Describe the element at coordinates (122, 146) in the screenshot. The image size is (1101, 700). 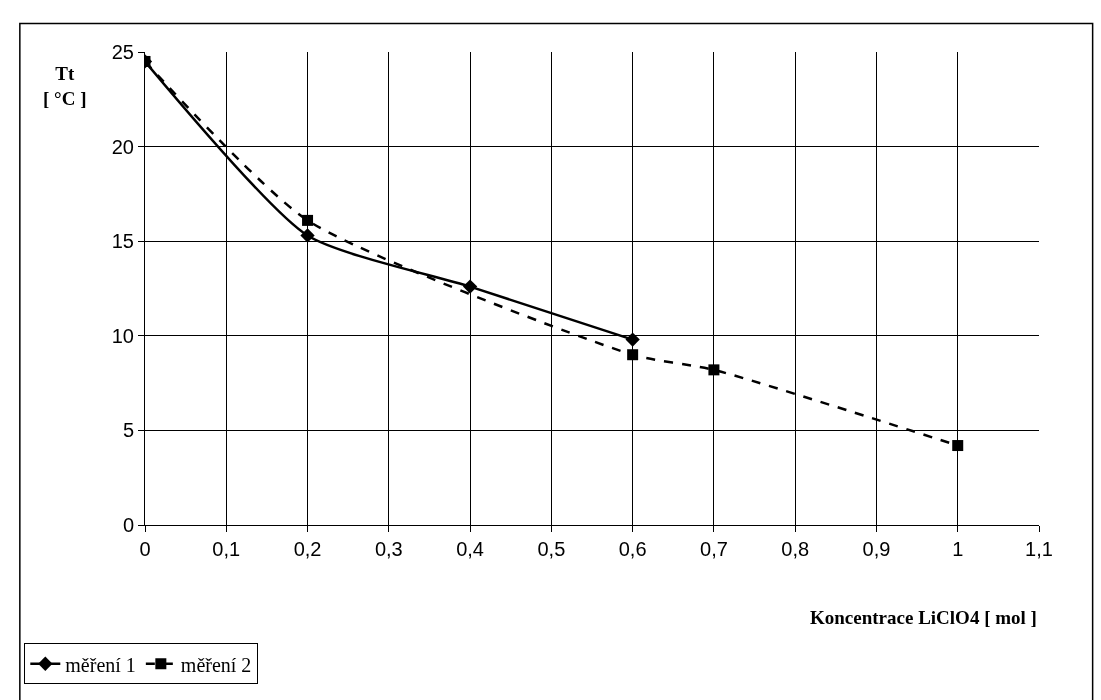
I see `y-tick-label: 20` at that location.